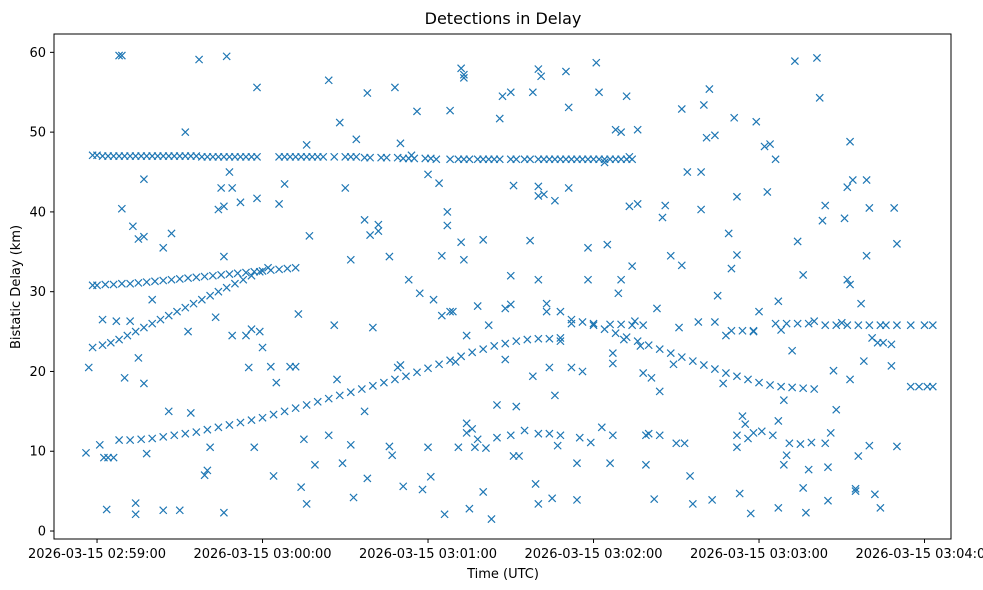 The width and height of the screenshot is (983, 590). What do you see at coordinates (37, 212) in the screenshot?
I see `y-tick-label: 40` at bounding box center [37, 212].